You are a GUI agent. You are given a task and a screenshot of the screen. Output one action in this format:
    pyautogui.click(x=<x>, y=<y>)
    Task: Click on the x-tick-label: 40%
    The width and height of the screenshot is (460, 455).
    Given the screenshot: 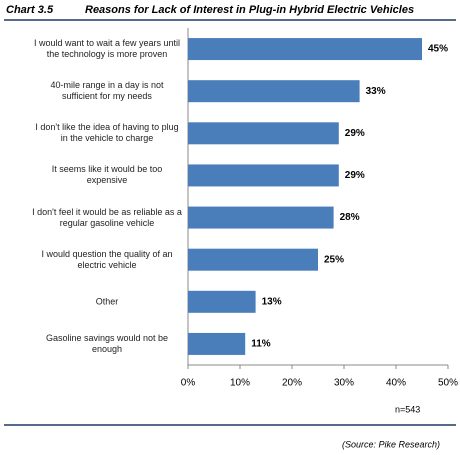 What is the action you would take?
    pyautogui.click(x=396, y=383)
    